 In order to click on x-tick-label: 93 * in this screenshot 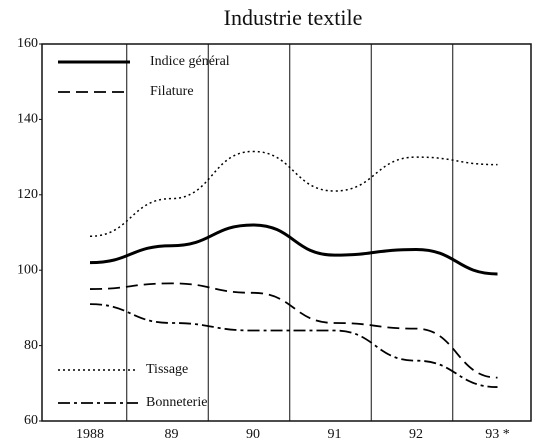, I will do `click(497, 434)`.